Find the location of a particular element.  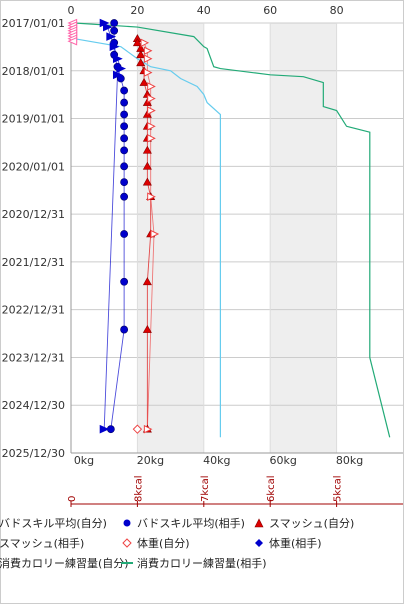

x-top-tick-label: 20 is located at coordinates (137, 10).